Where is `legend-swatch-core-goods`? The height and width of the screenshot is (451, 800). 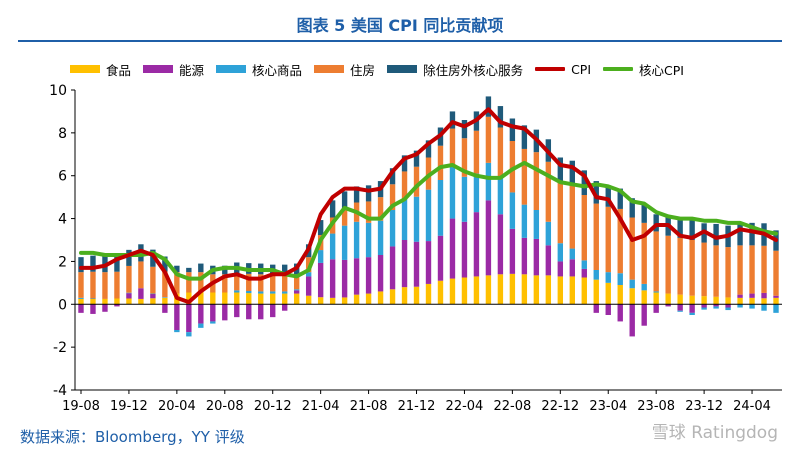
legend-swatch-core-goods is located at coordinates (231, 69).